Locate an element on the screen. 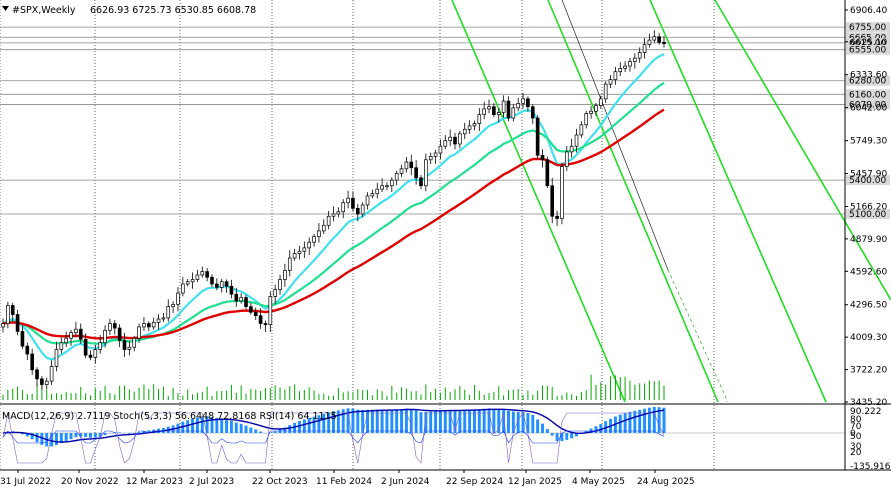  level-label: 6615.00 is located at coordinates (867, 44).